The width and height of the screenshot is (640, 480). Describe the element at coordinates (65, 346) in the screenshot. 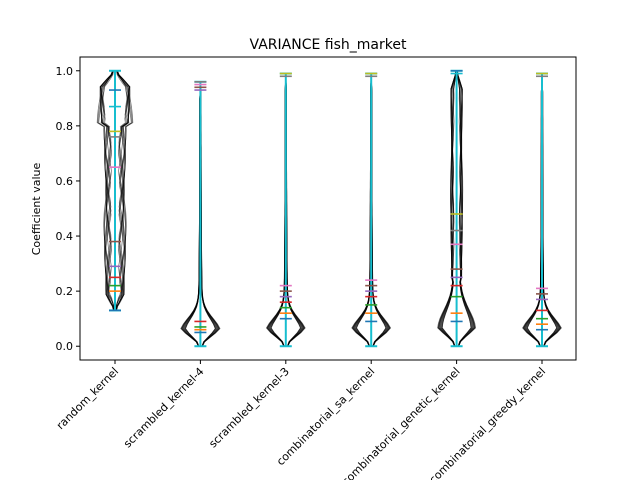

I see `y-tick-label: 0.0` at that location.